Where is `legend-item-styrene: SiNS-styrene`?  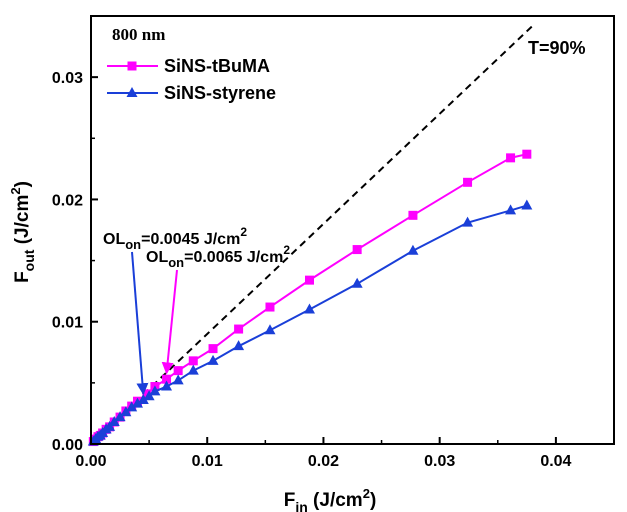 legend-item-styrene: SiNS-styrene is located at coordinates (191, 93).